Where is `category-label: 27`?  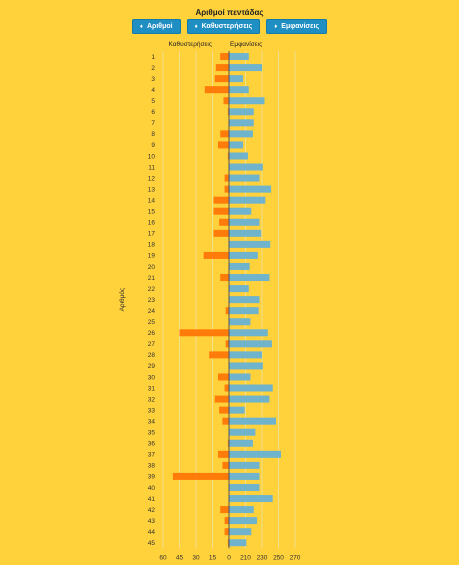 category-label: 27 is located at coordinates (152, 344).